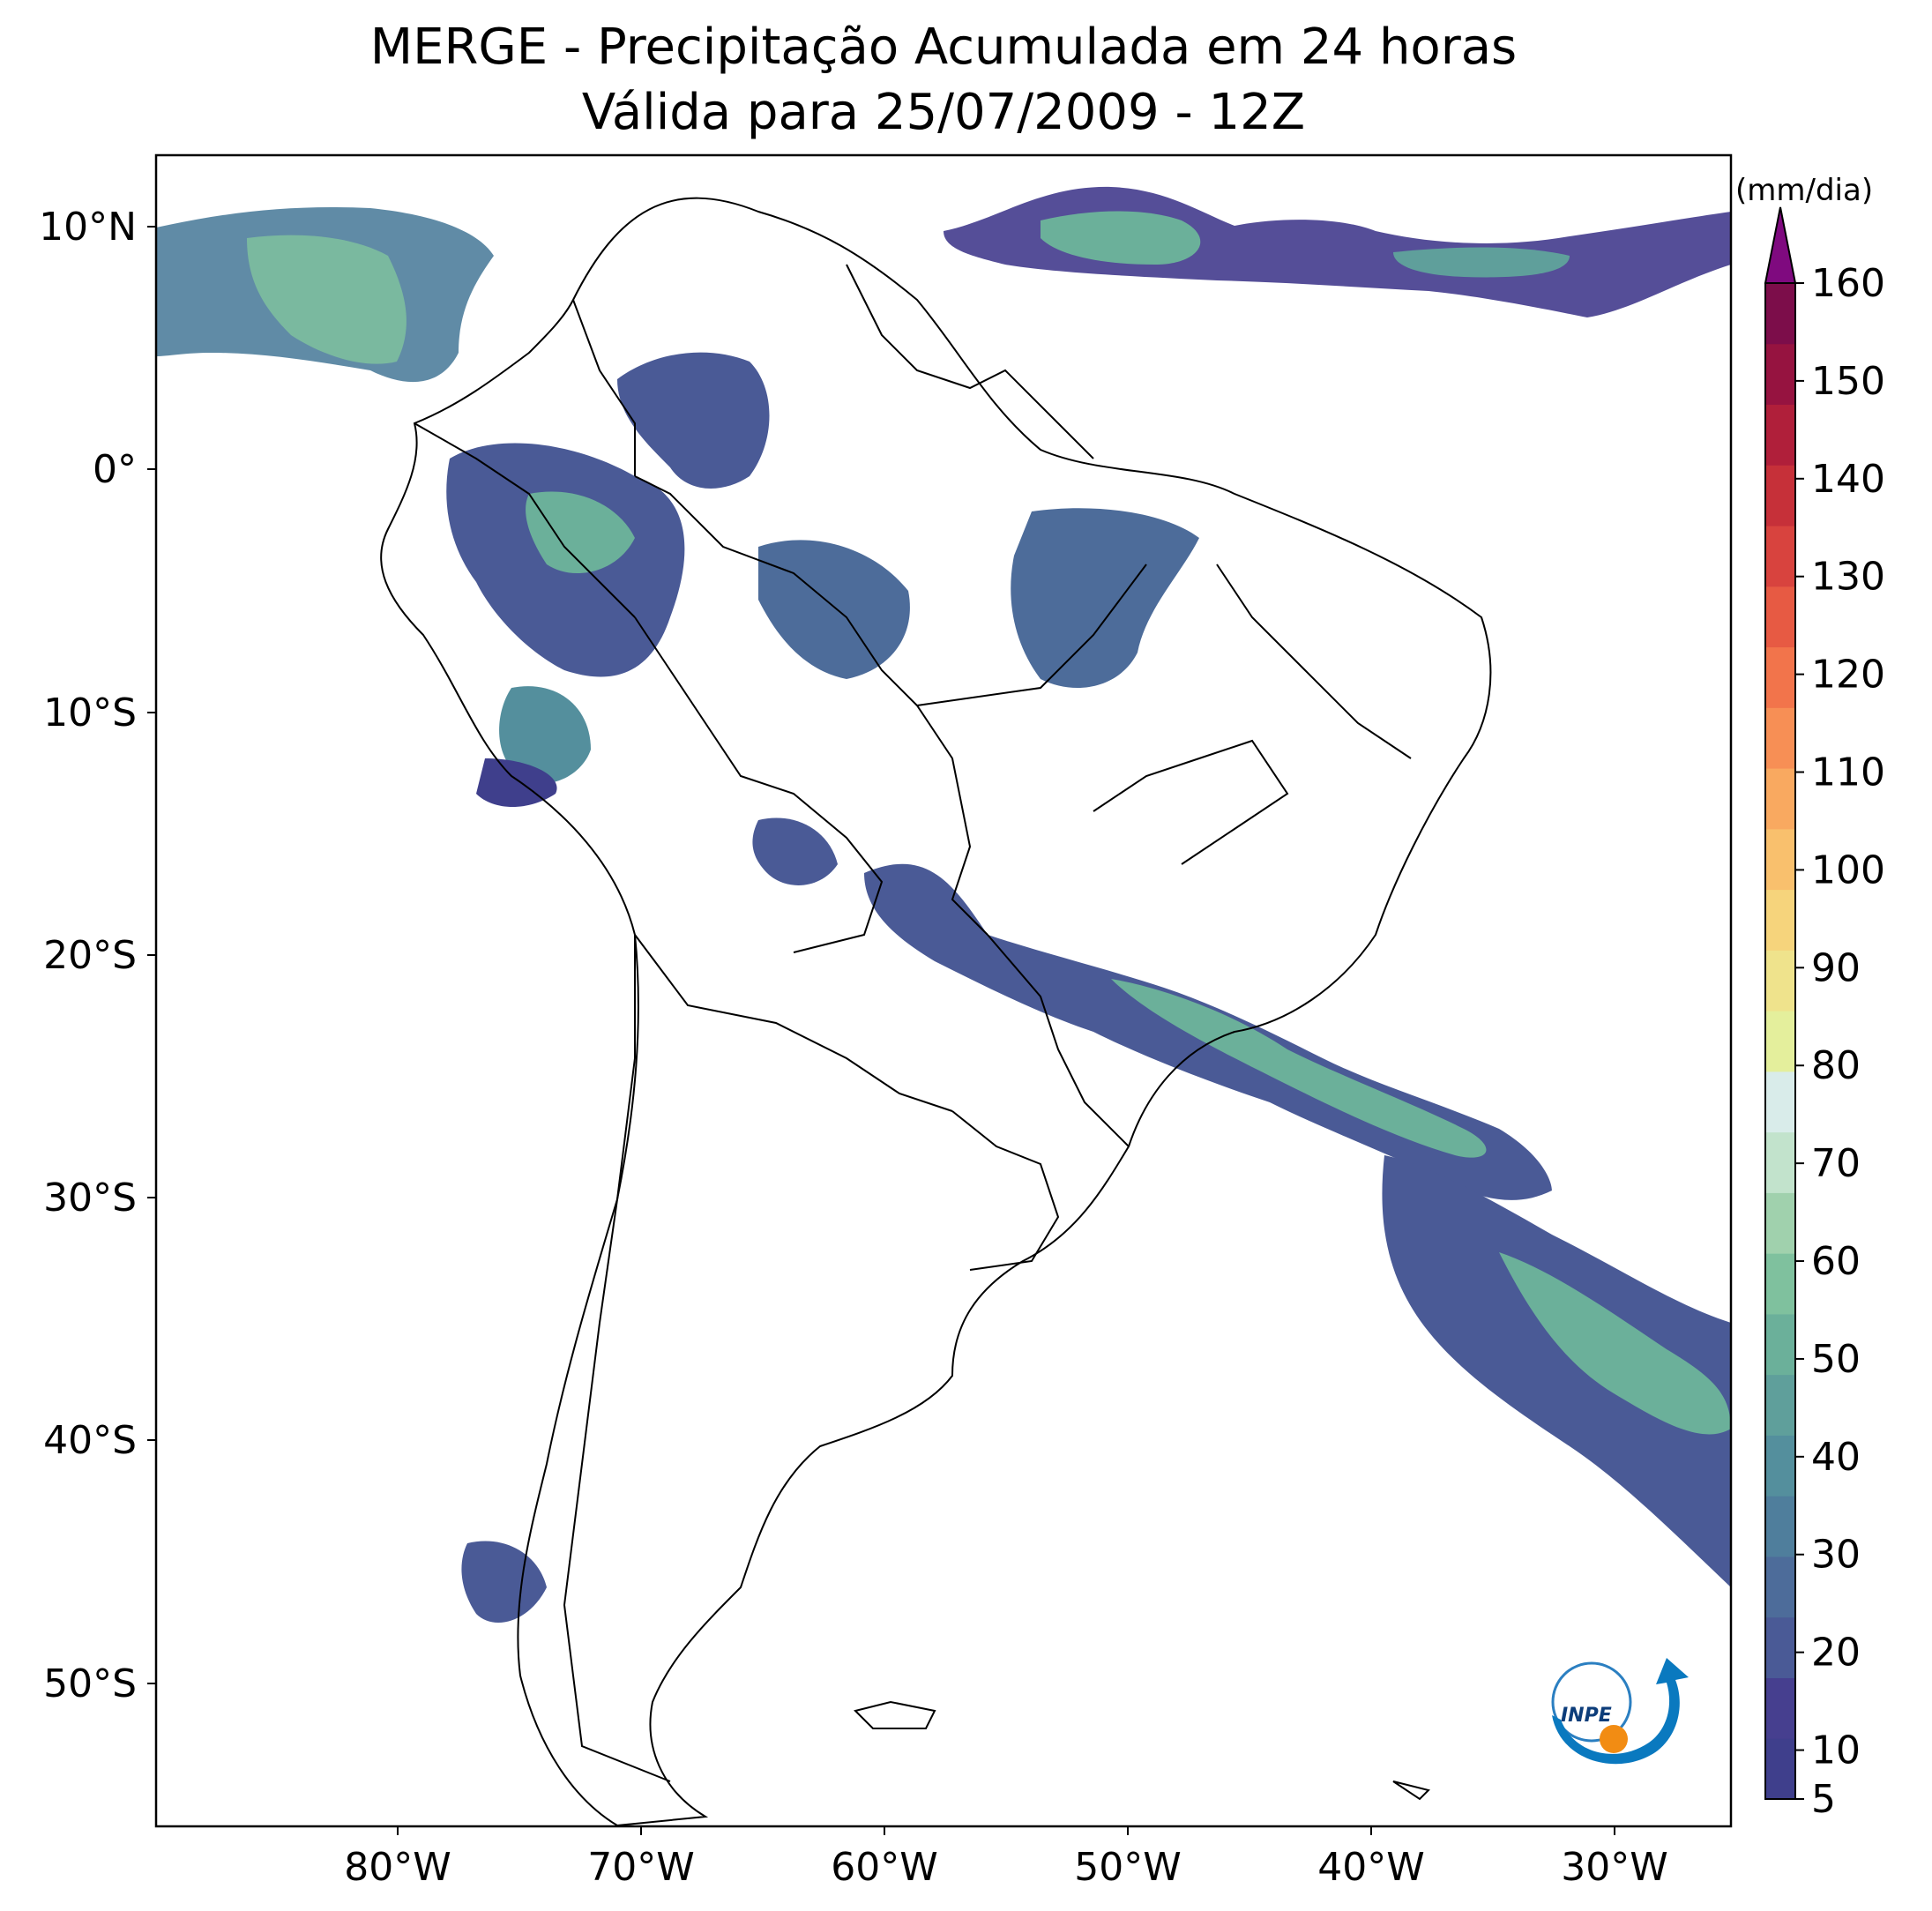 This screenshot has height=1911, width=1932. Describe the element at coordinates (90, 1198) in the screenshot. I see `y-tick-label: 30°S` at that location.